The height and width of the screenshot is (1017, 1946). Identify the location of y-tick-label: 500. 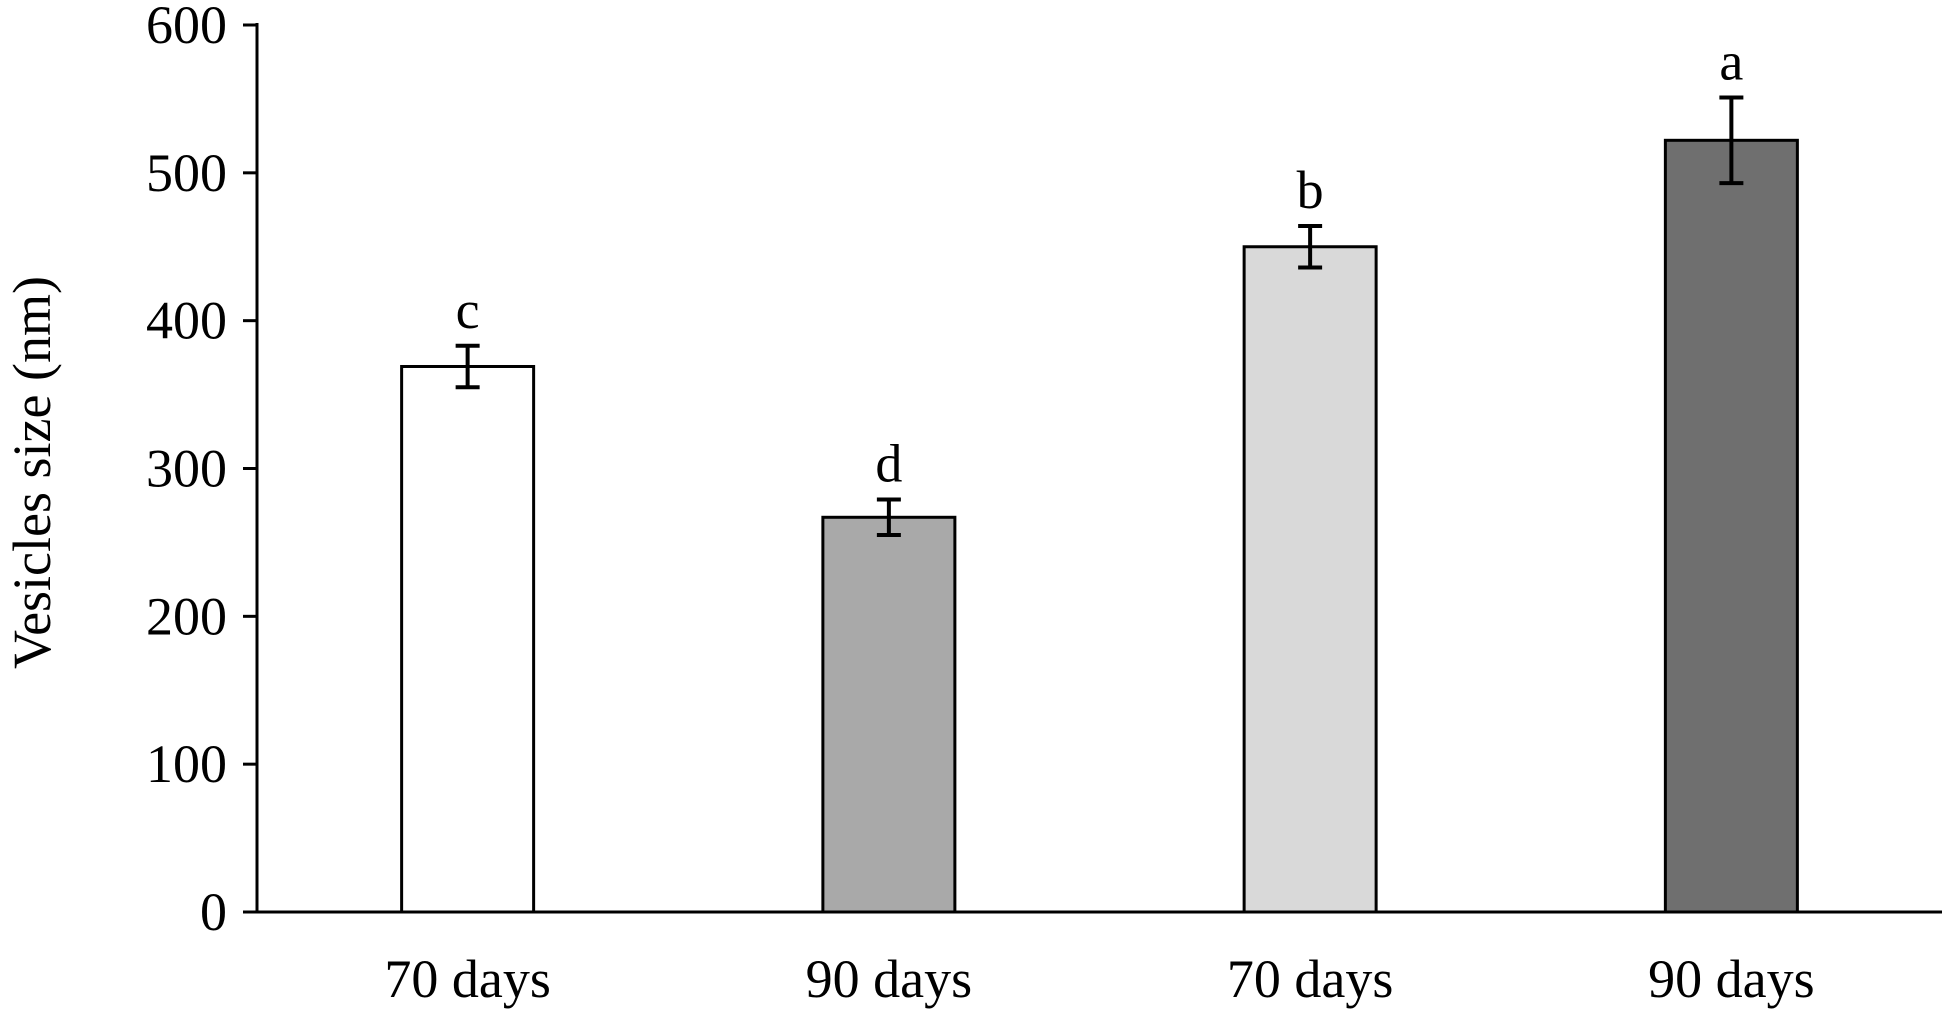
(186, 173).